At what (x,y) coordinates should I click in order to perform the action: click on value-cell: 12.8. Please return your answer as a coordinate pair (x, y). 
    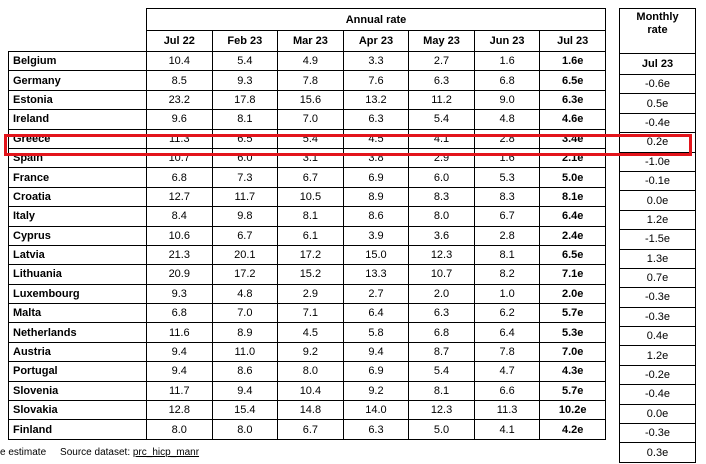
    Looking at the image, I should click on (179, 410).